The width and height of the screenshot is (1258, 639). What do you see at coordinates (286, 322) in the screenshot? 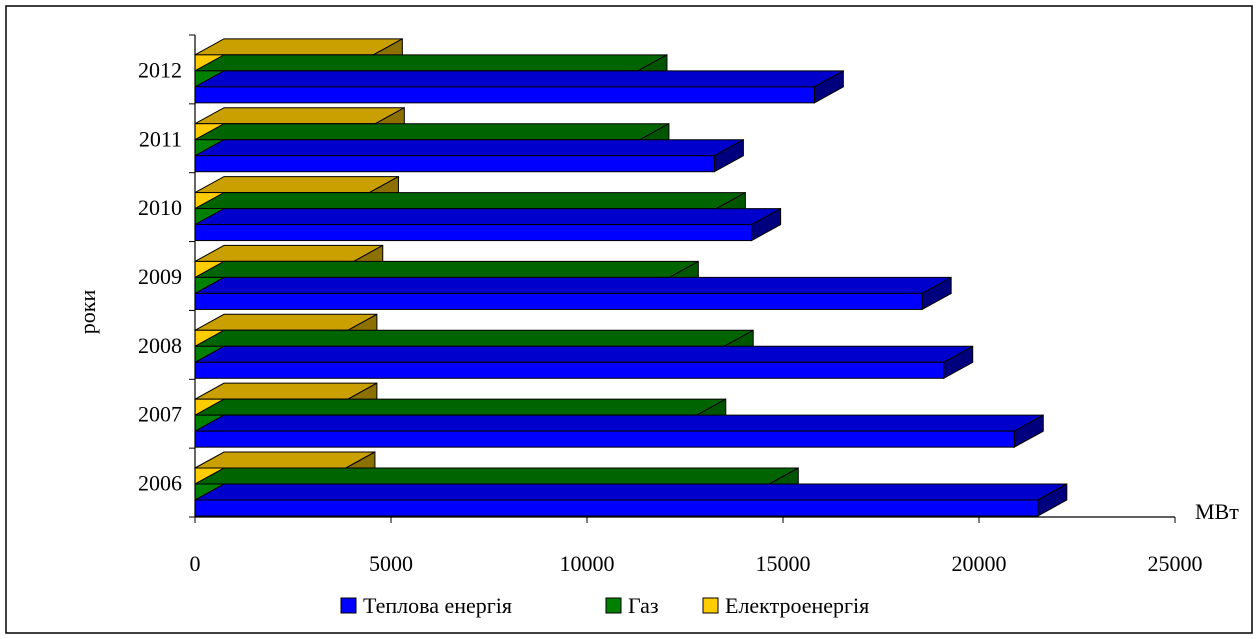
I see `bar-2008-s2-top` at bounding box center [286, 322].